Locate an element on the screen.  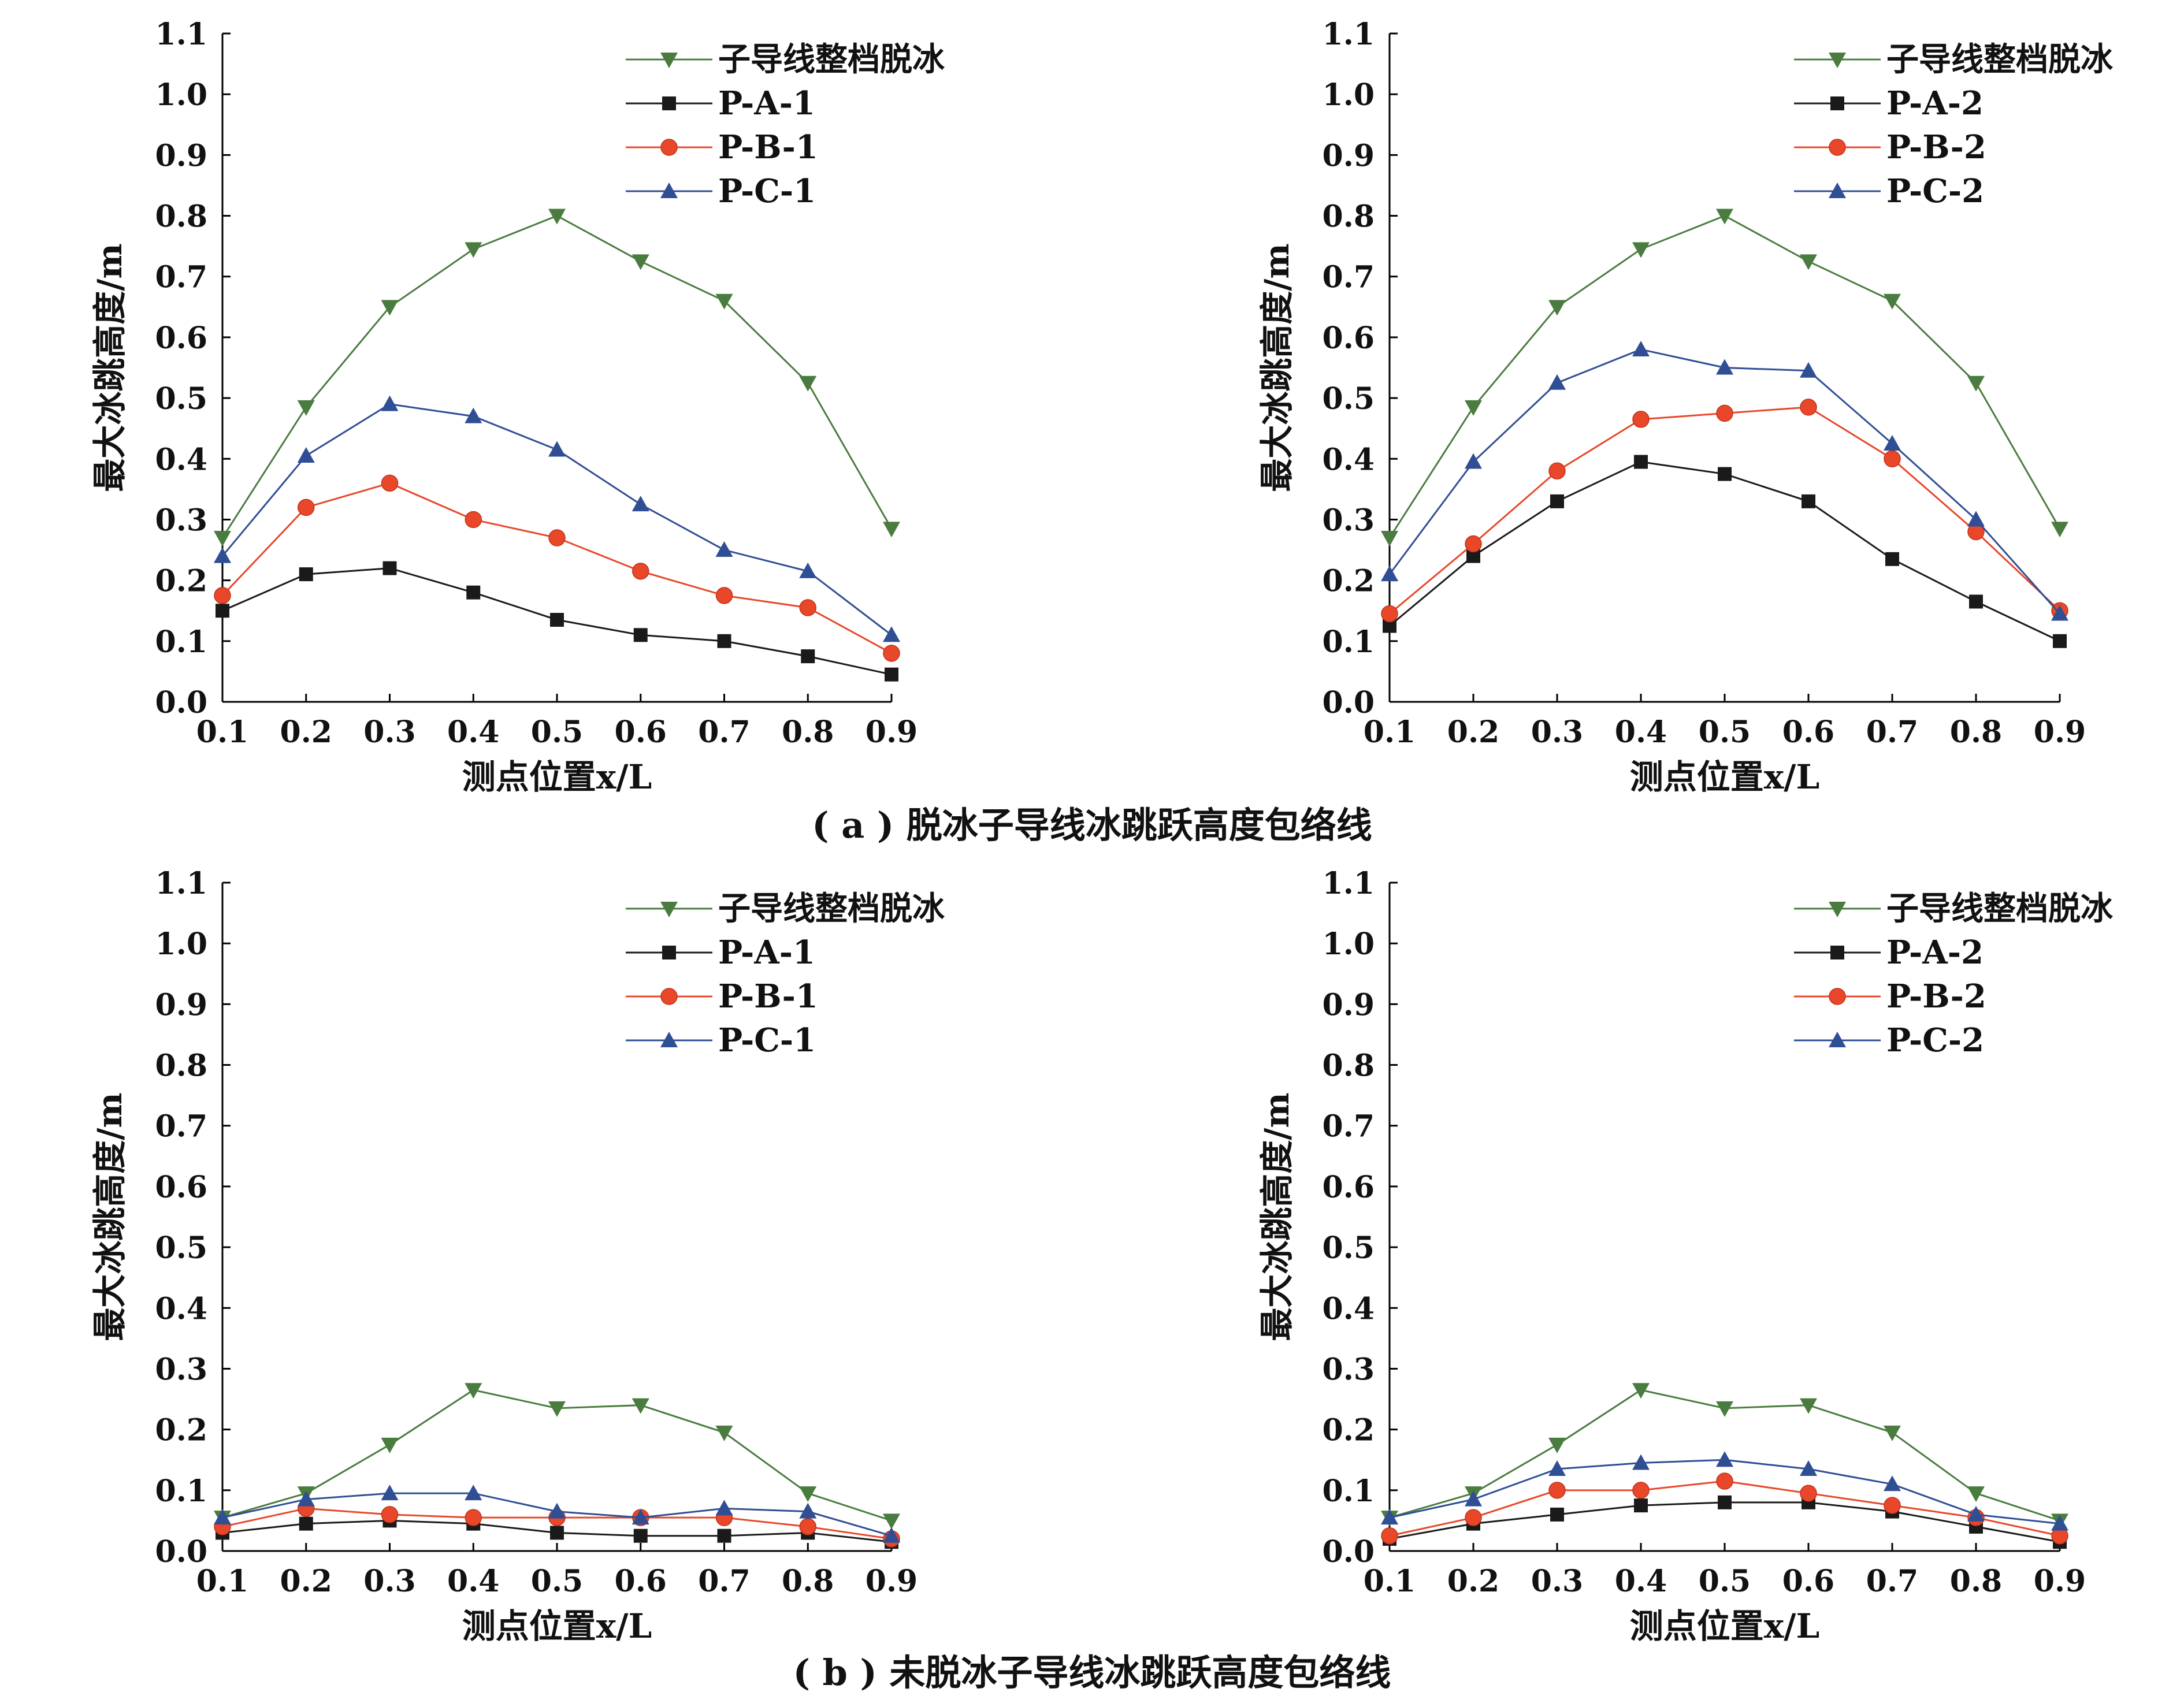
y-tick-label: 0.1 is located at coordinates (1349, 642).